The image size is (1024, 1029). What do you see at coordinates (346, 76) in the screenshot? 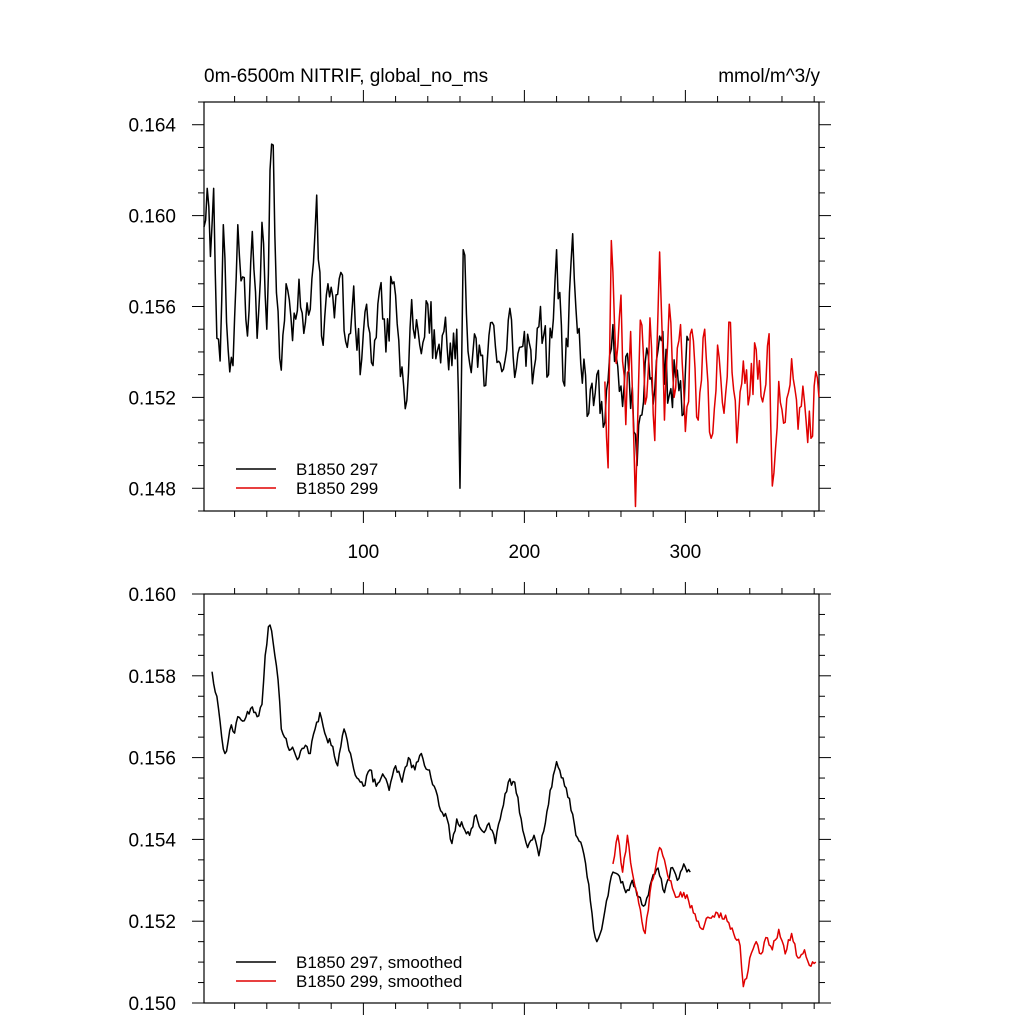
I see `chart-title: 0m-6500m NITRIF, global_no_ms` at bounding box center [346, 76].